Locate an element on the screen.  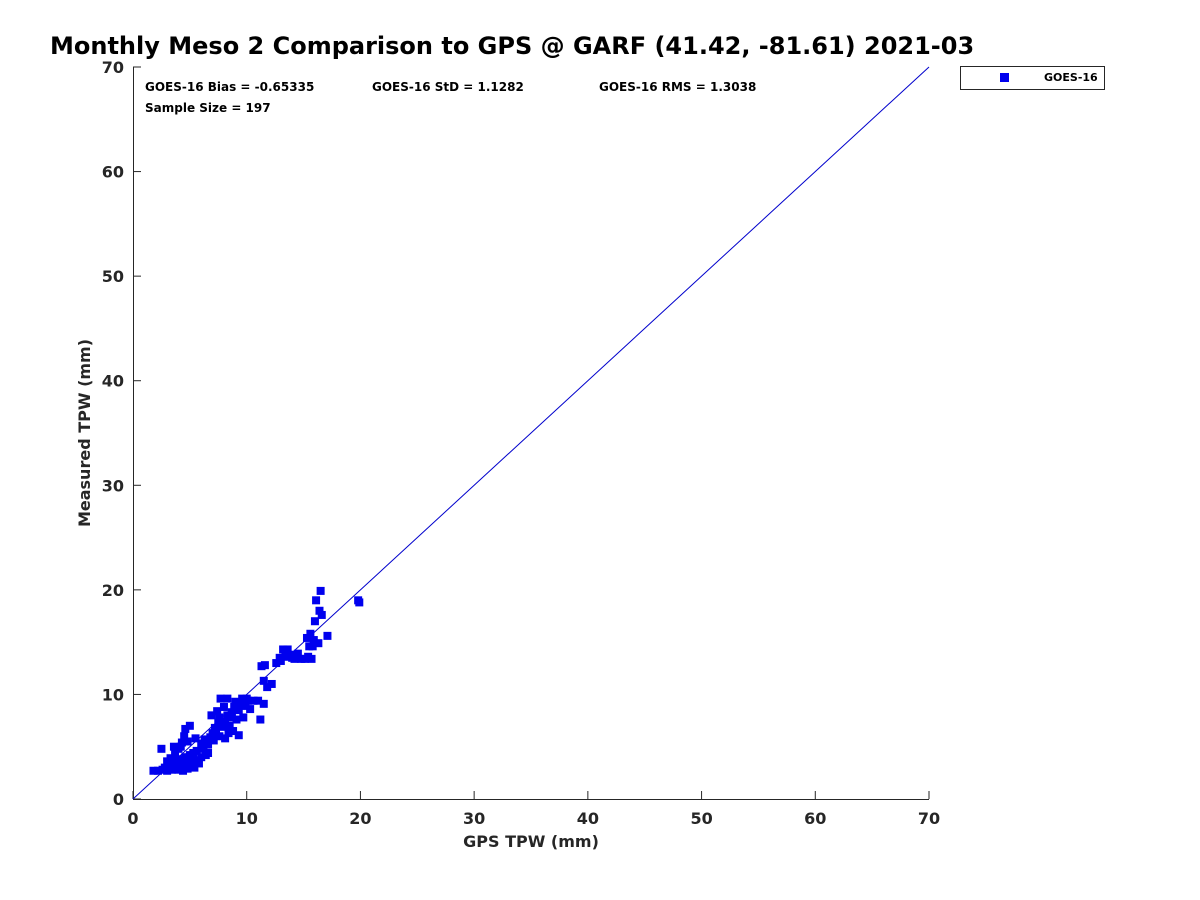
stat-std: GOES-16 StD = 1.1282 is located at coordinates (448, 87).